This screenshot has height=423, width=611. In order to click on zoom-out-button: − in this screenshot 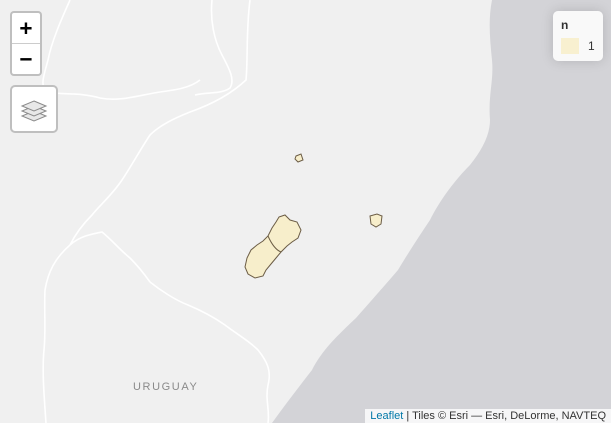, I will do `click(26, 58)`.